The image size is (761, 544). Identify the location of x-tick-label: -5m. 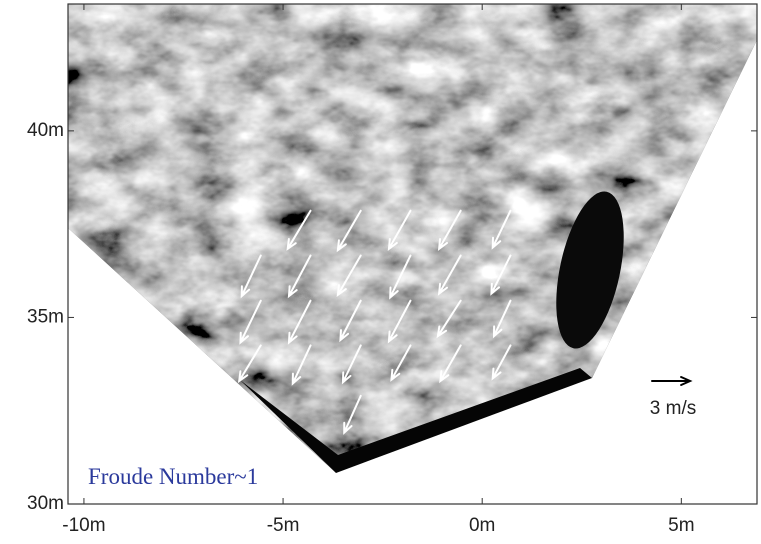
(283, 525).